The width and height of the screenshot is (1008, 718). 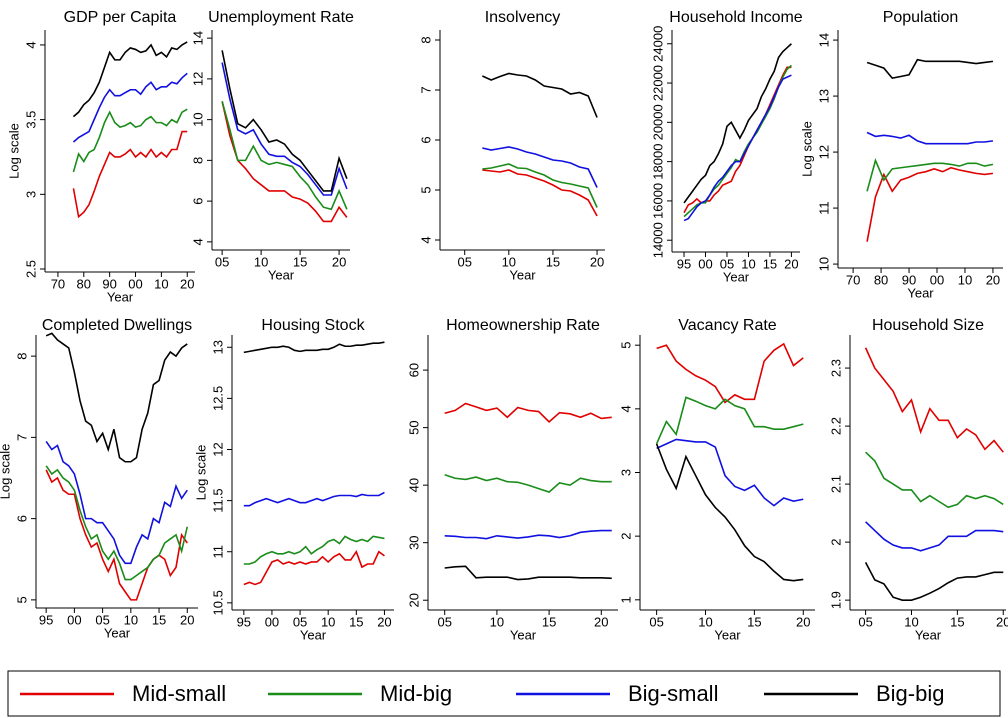 What do you see at coordinates (910, 693) in the screenshot?
I see `legend-label: Big-big` at bounding box center [910, 693].